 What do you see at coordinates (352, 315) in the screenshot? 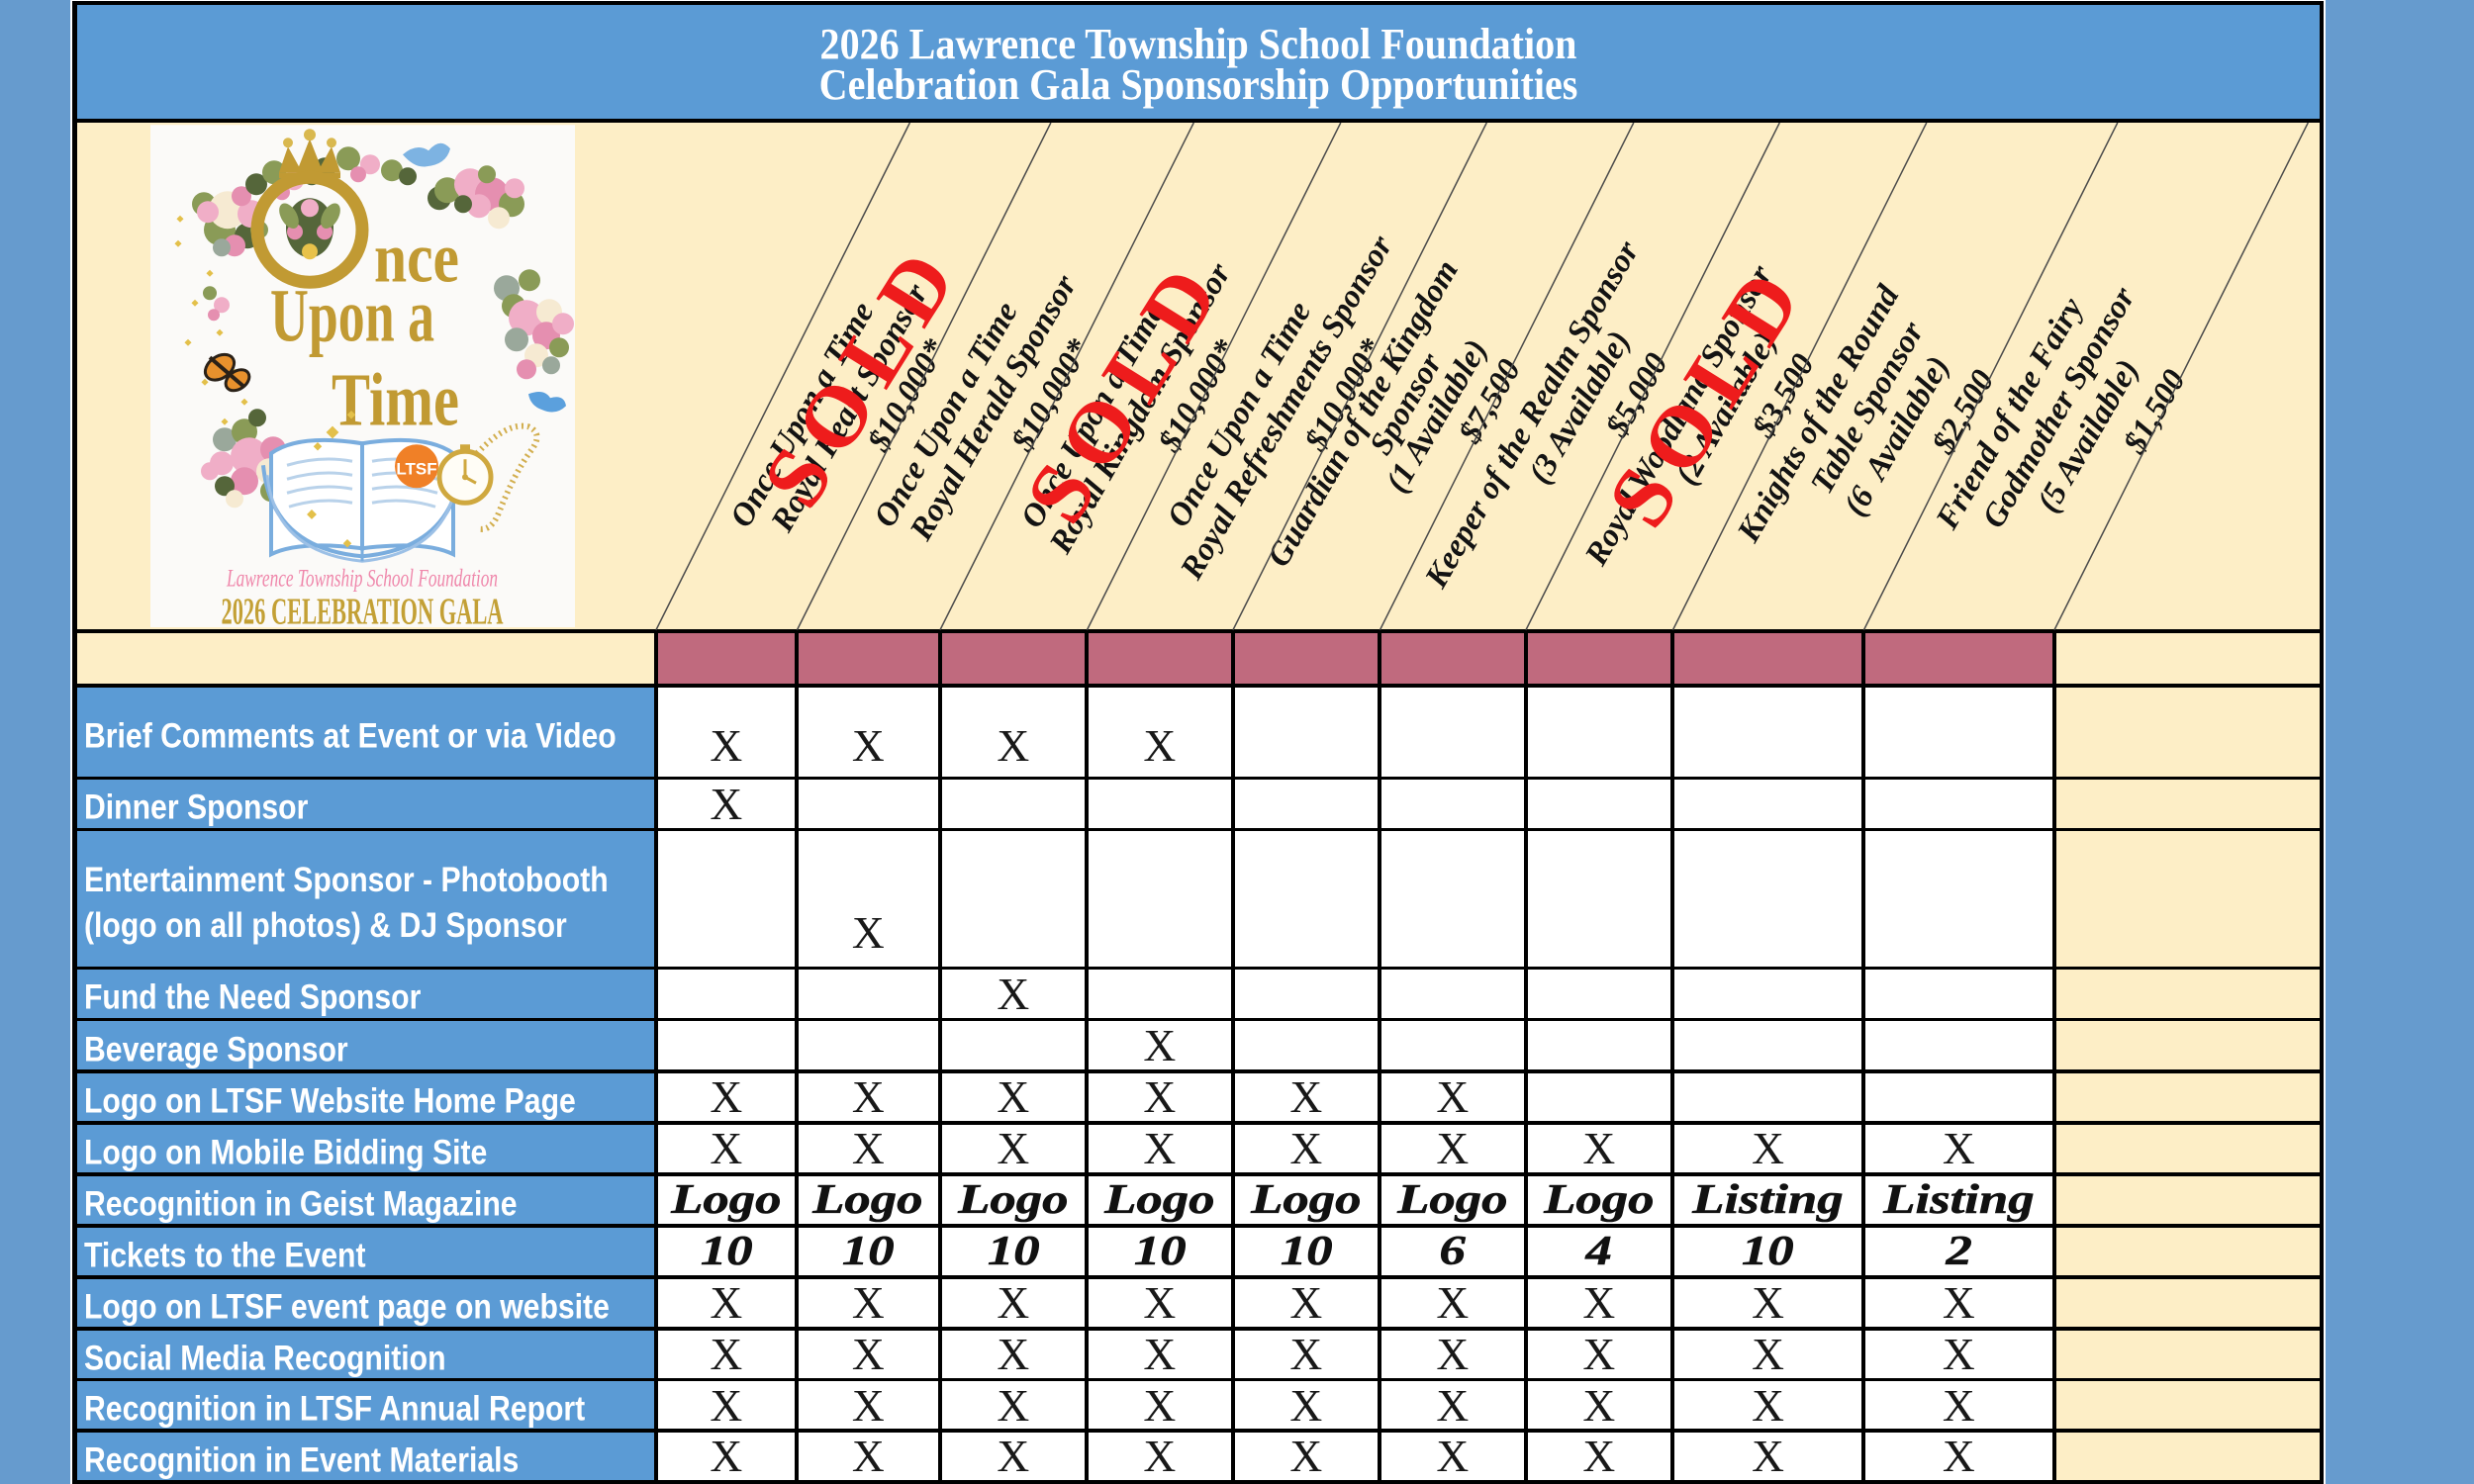
I see `svg-text: Upon a` at bounding box center [352, 315].